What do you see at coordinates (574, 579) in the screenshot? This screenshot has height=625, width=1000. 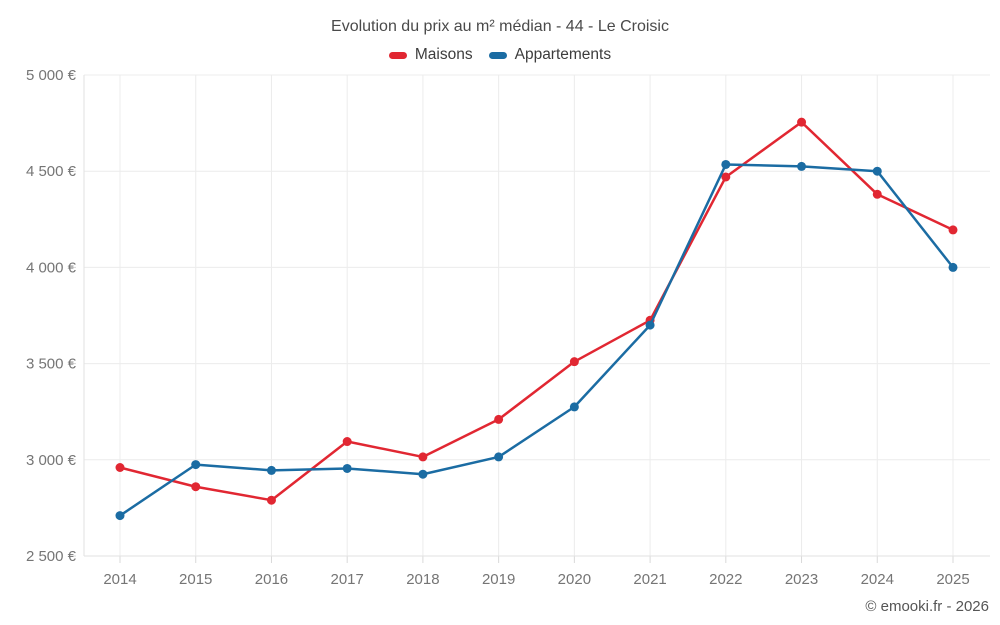 I see `x-axis-label: 2020` at bounding box center [574, 579].